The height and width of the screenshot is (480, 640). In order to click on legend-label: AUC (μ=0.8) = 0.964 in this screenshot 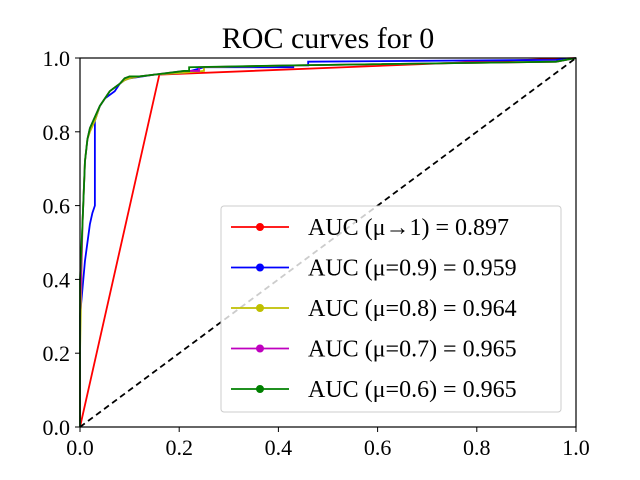, I will do `click(412, 309)`.